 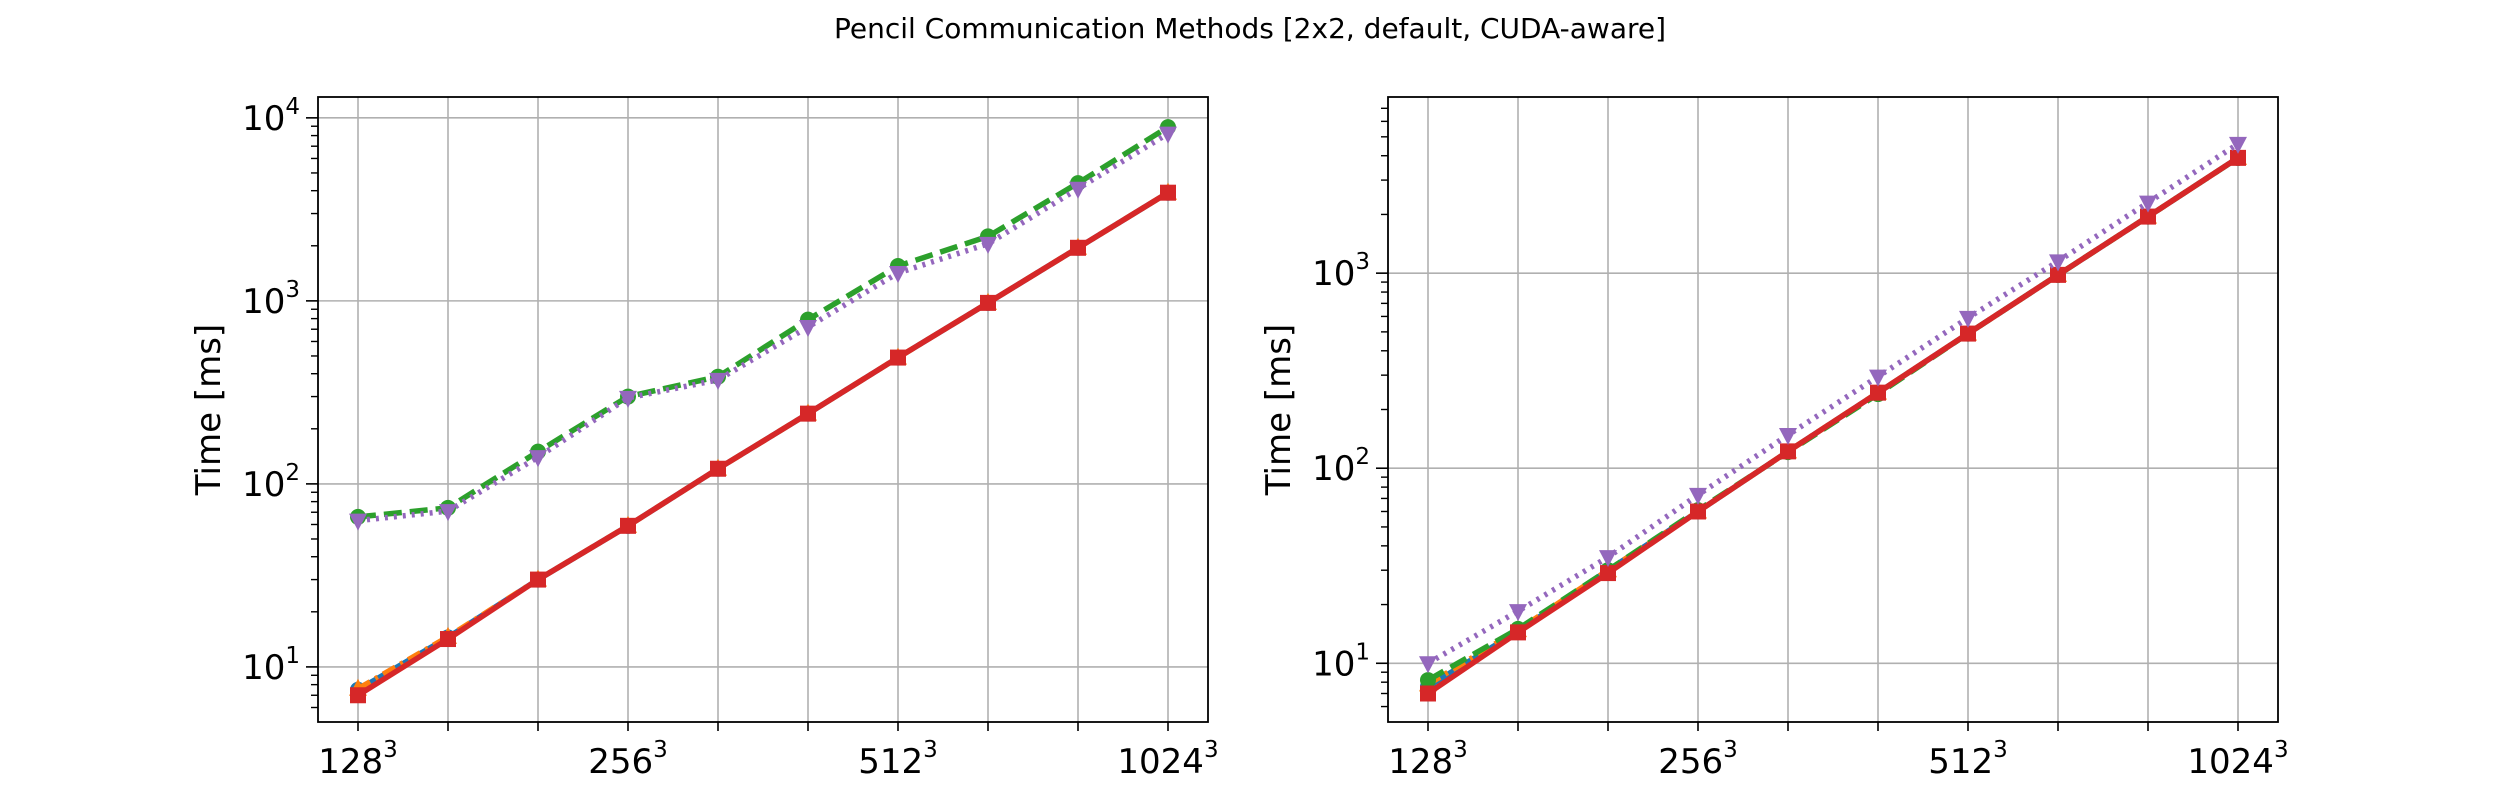 I want to click on y-tick-label: 104, so click(x=271, y=116).